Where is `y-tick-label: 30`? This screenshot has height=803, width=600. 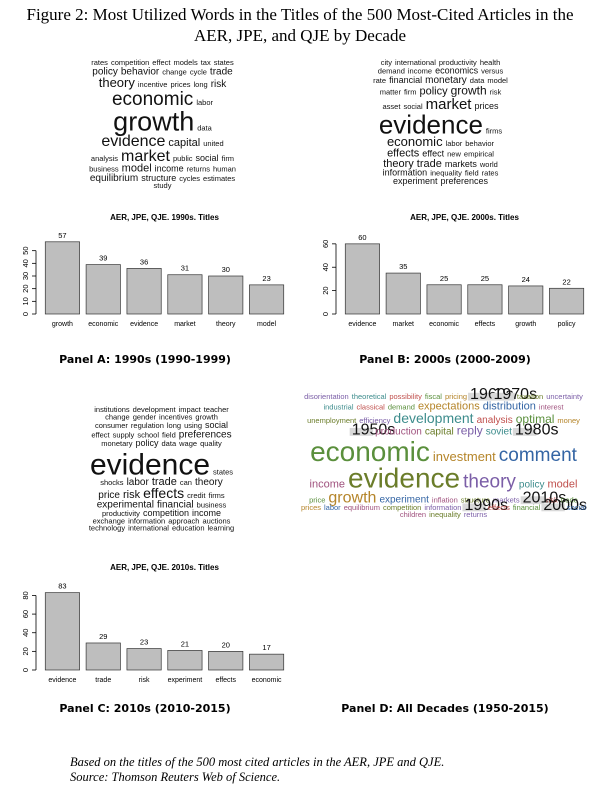
y-tick-label: 30 is located at coordinates (25, 276).